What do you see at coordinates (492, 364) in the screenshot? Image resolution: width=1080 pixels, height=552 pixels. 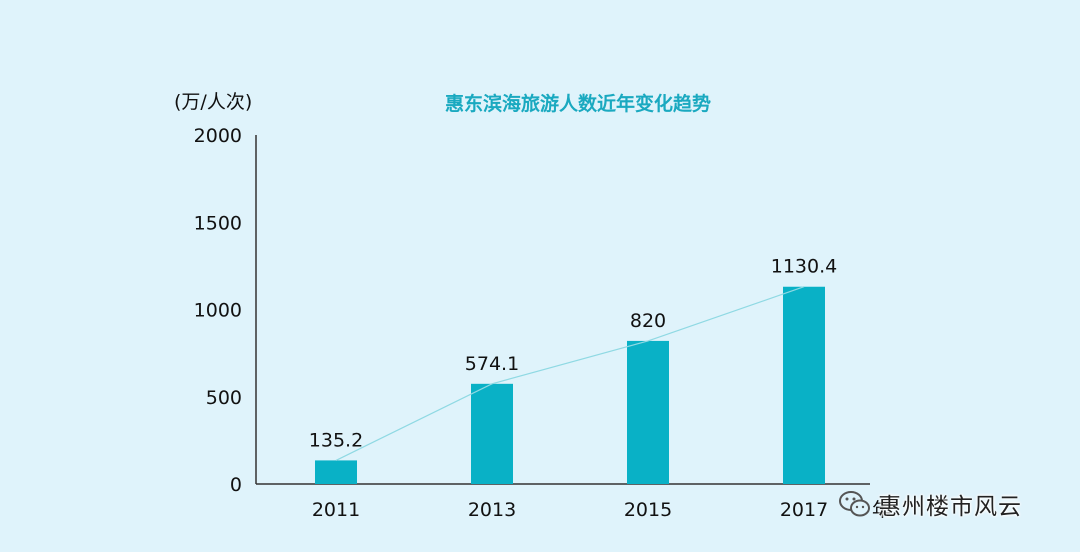 I see `data-label-2013: 574.1` at bounding box center [492, 364].